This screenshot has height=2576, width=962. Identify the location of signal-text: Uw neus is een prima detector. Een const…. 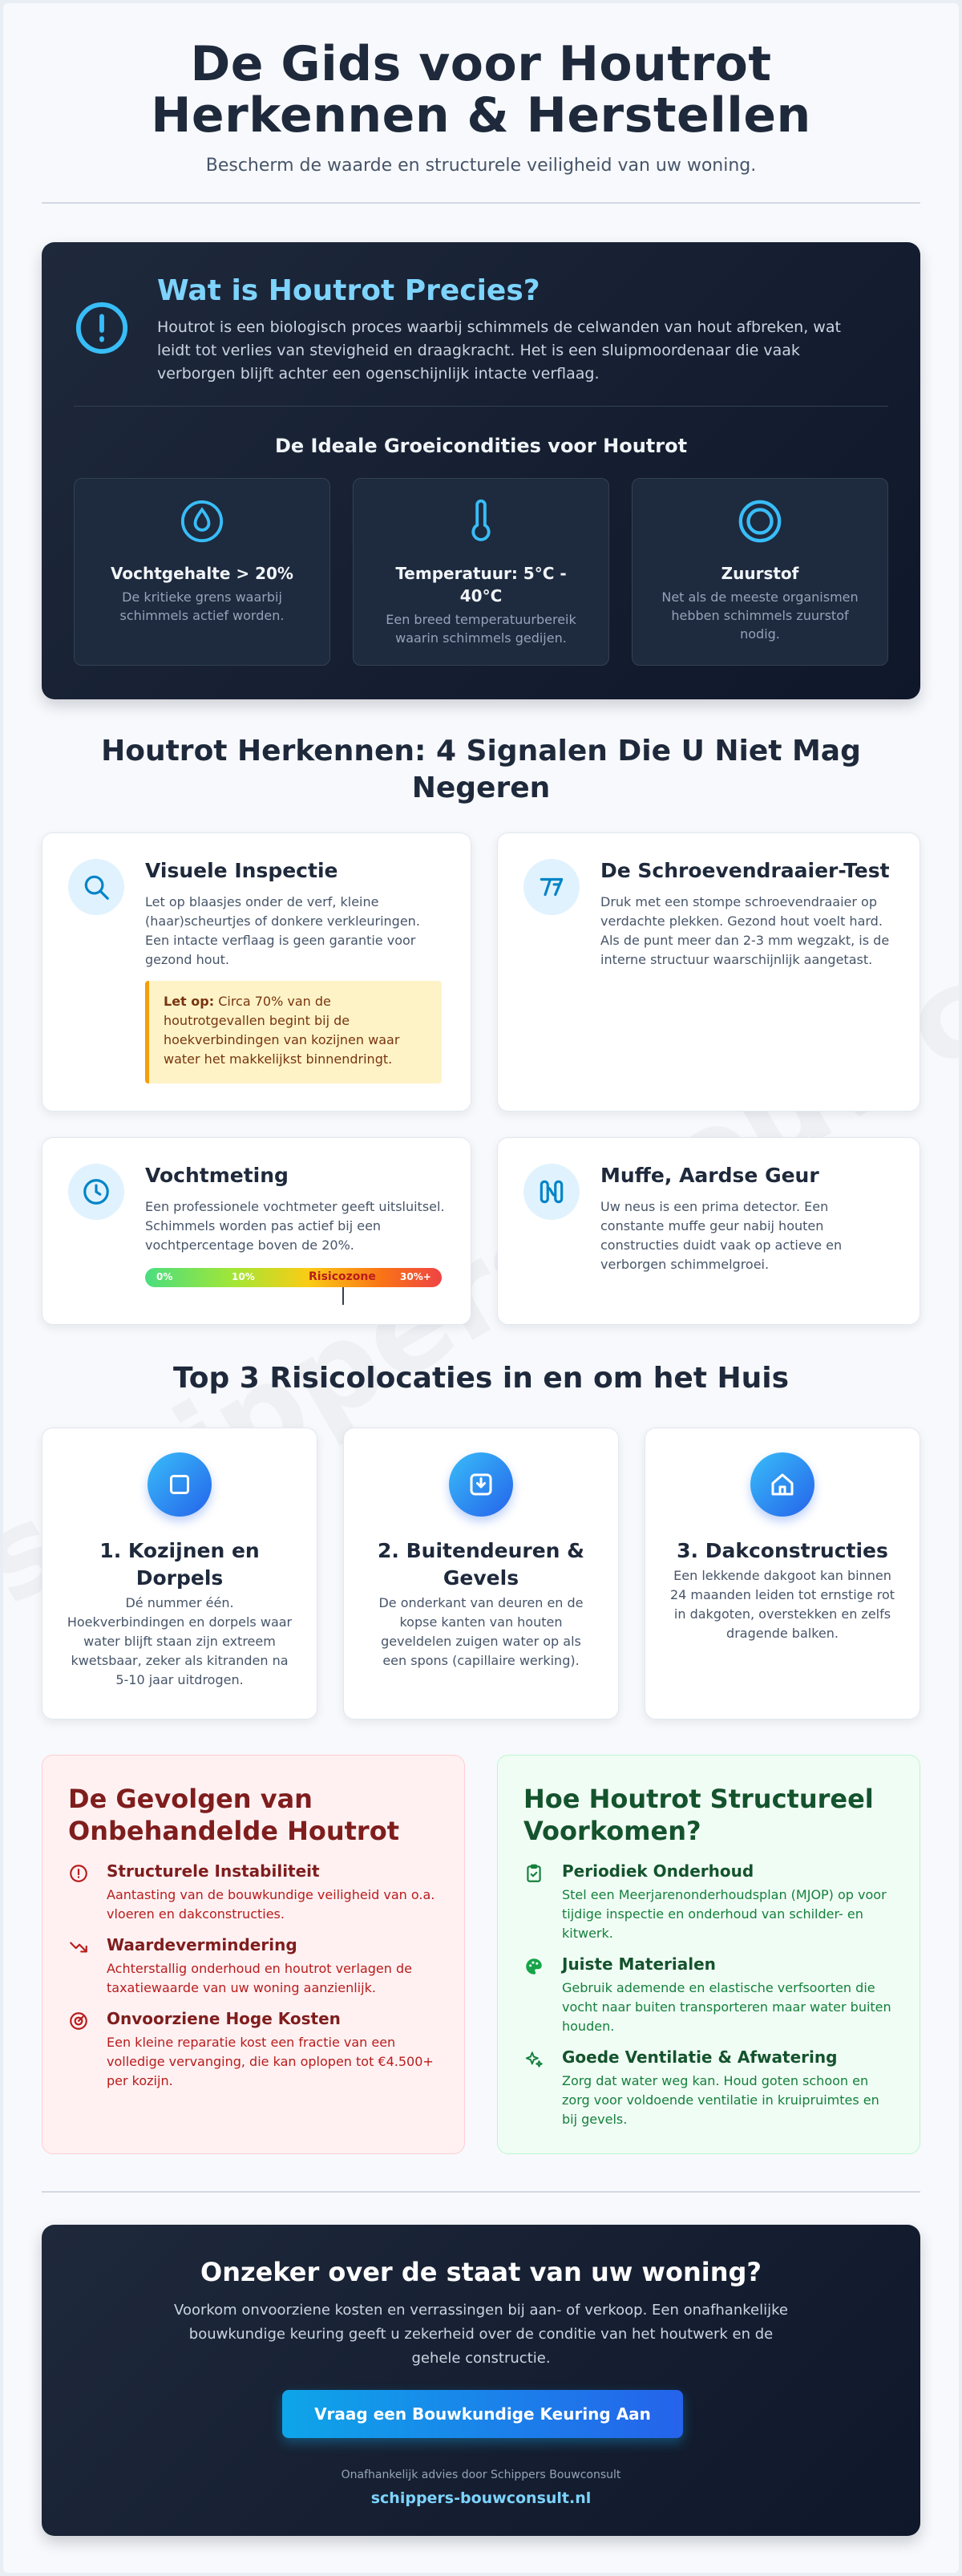
(721, 1235).